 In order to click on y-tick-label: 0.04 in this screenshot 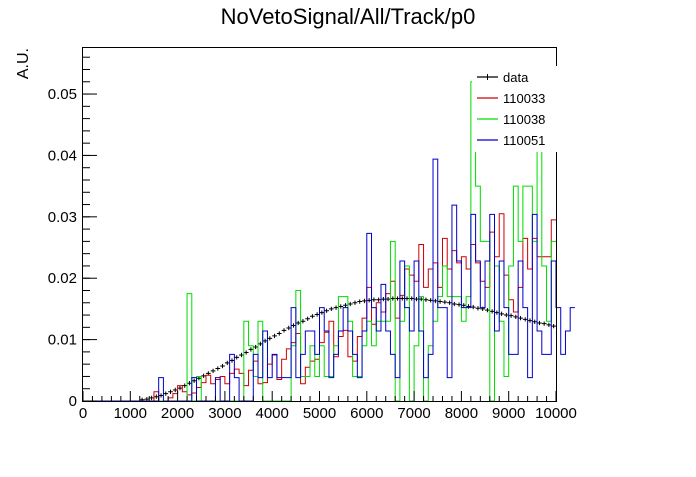, I will do `click(62, 155)`.